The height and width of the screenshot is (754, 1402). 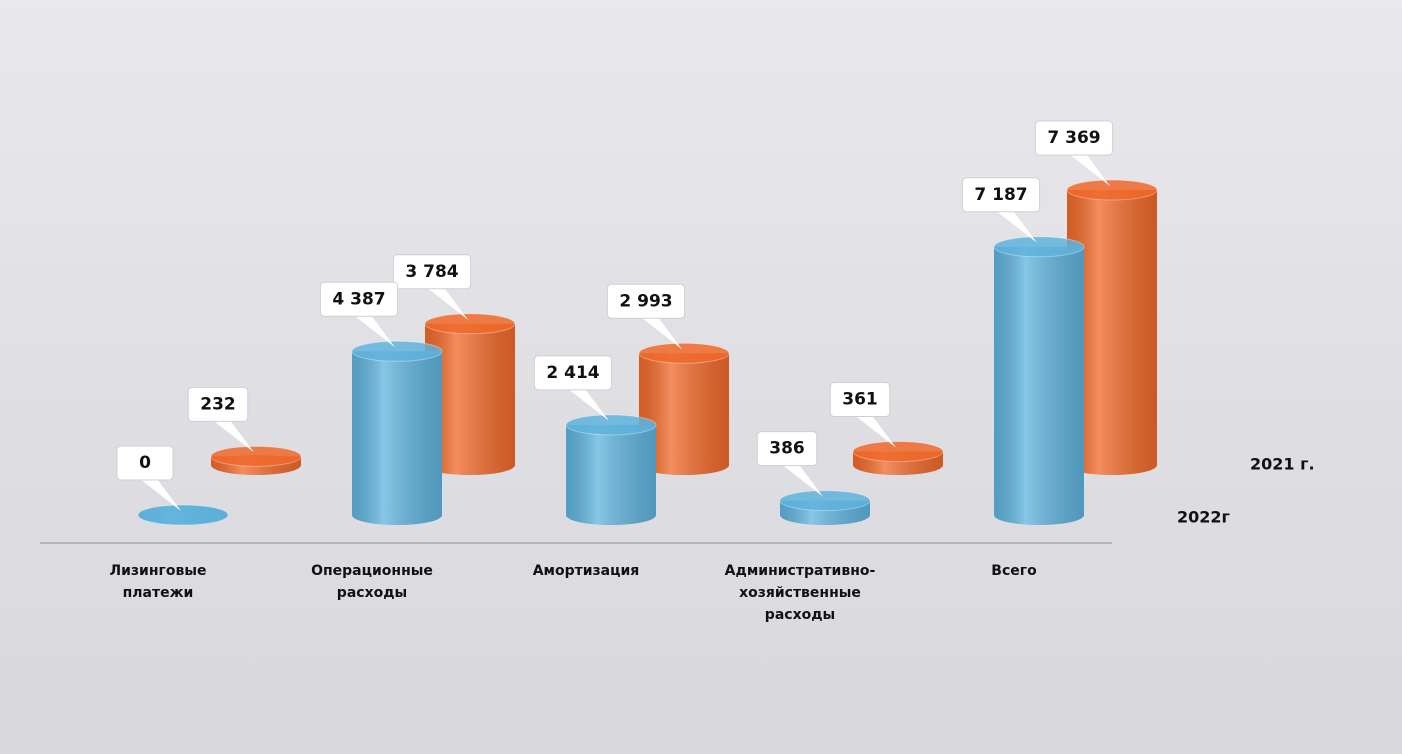 I want to click on value-label: 386, so click(x=787, y=449).